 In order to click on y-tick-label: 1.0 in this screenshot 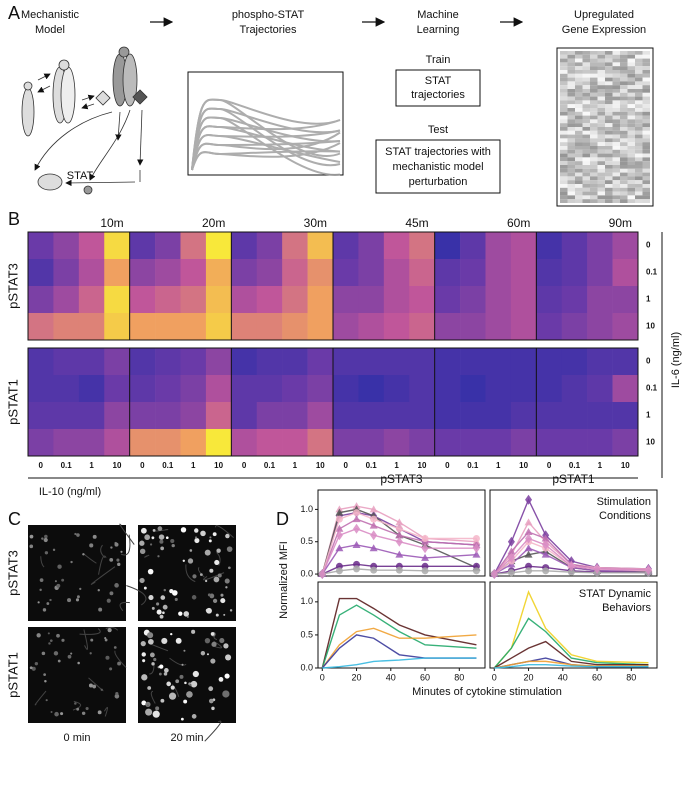, I will do `click(306, 509)`.